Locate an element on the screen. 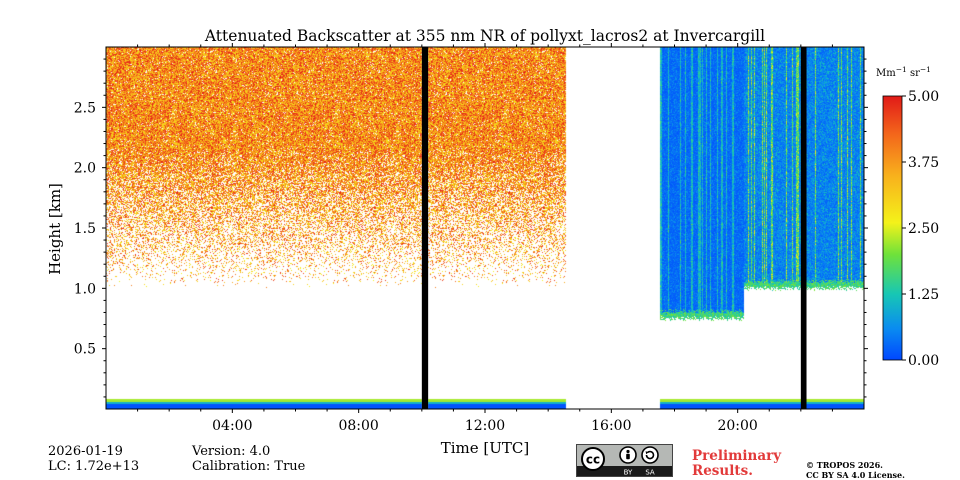  sa-label: SA is located at coordinates (650, 473).